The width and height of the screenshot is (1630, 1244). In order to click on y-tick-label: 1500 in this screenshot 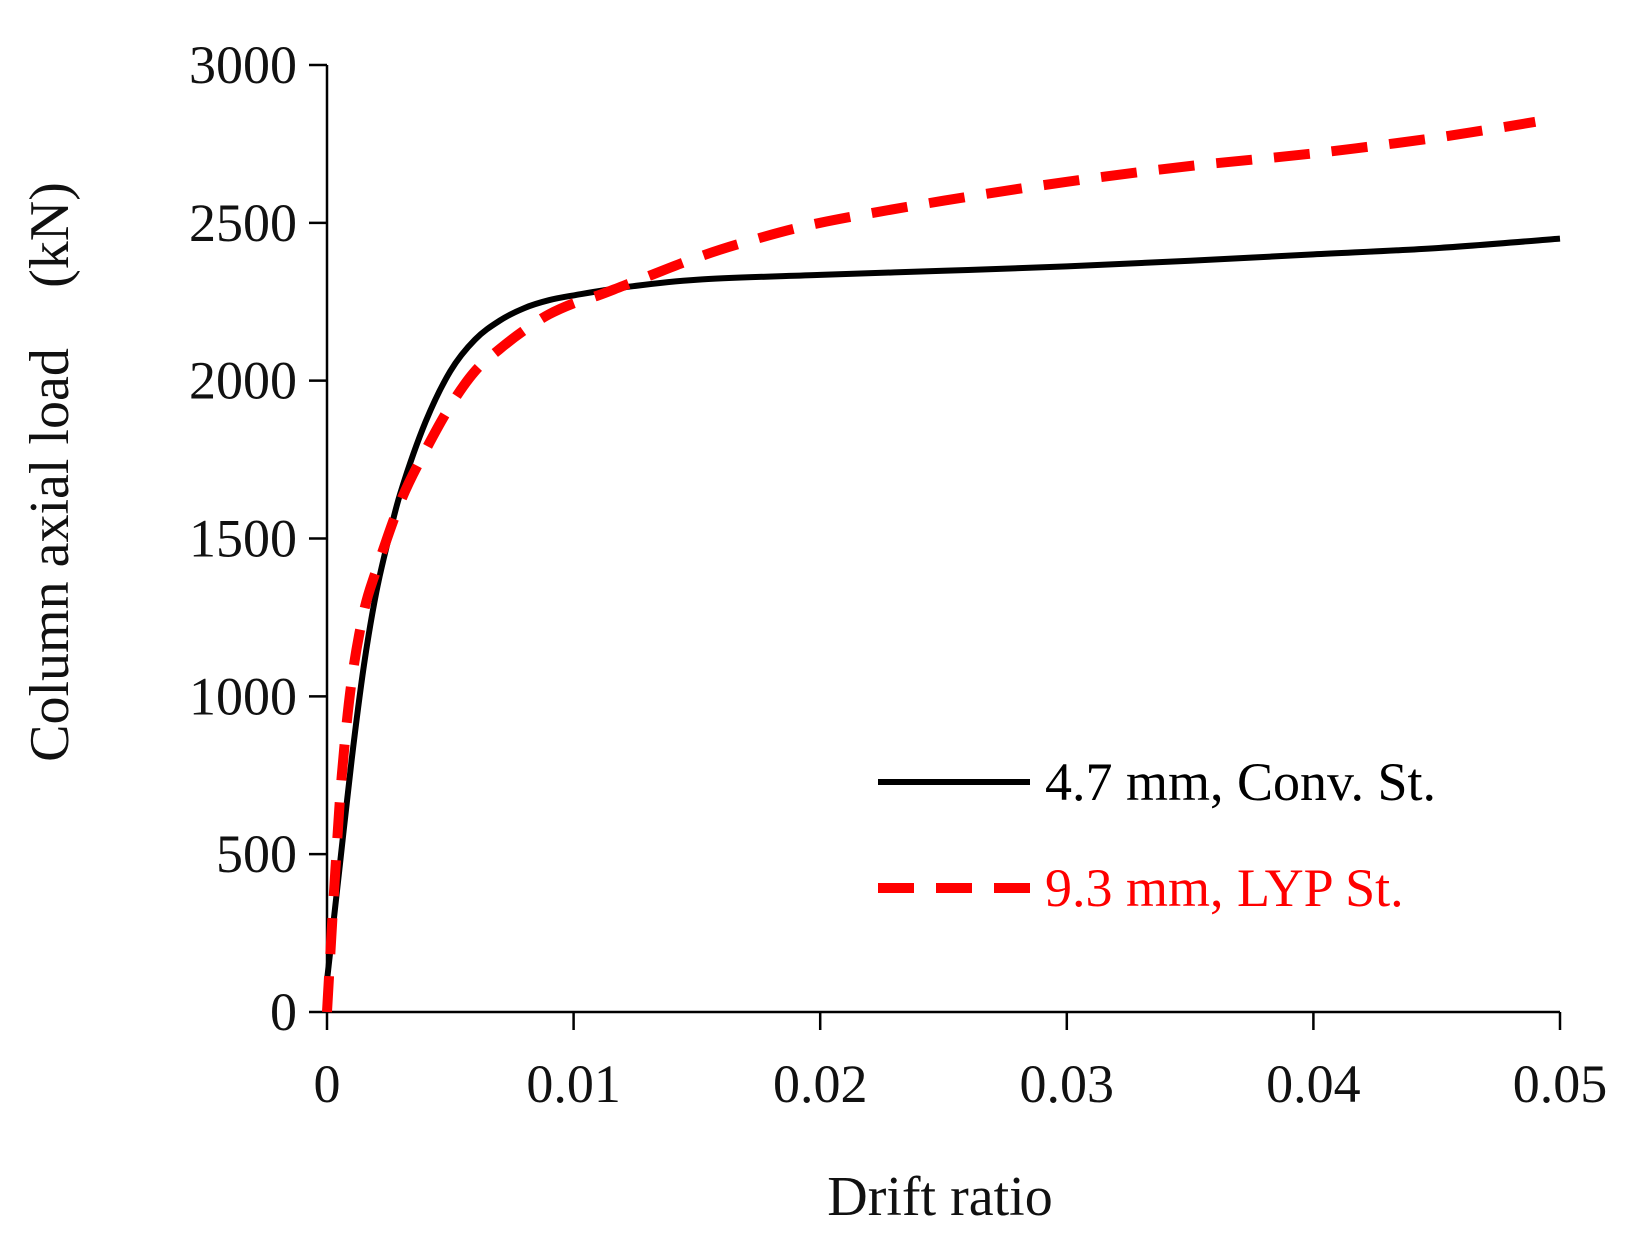, I will do `click(243, 539)`.